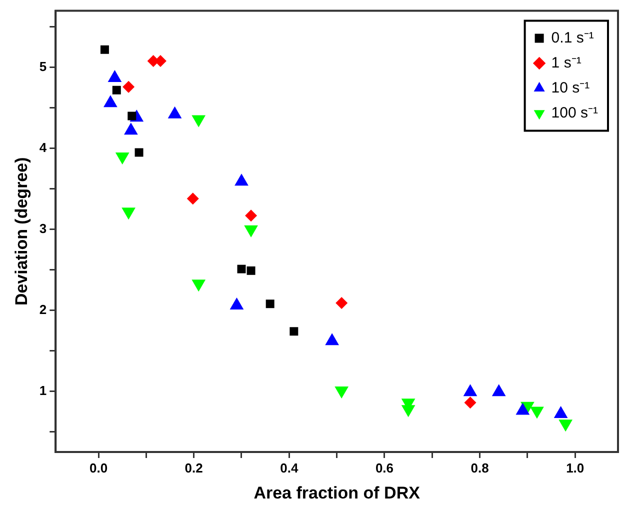 The image size is (626, 516). Describe the element at coordinates (566, 63) in the screenshot. I see `legend-label: 1 s⁻¹` at that location.